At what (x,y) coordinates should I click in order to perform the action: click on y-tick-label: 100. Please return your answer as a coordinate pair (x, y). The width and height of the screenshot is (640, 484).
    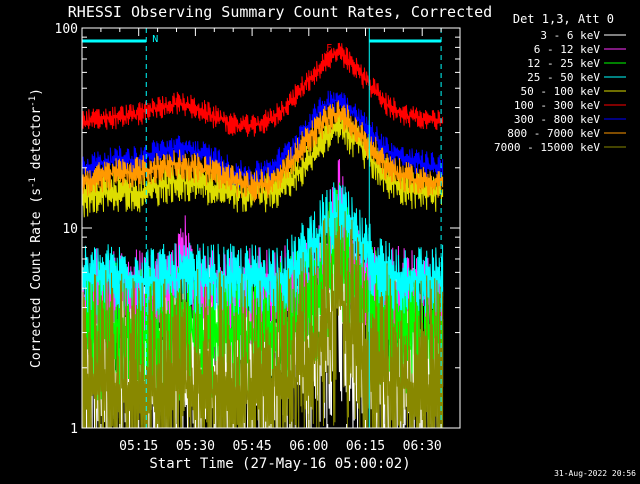
    Looking at the image, I should click on (66, 29).